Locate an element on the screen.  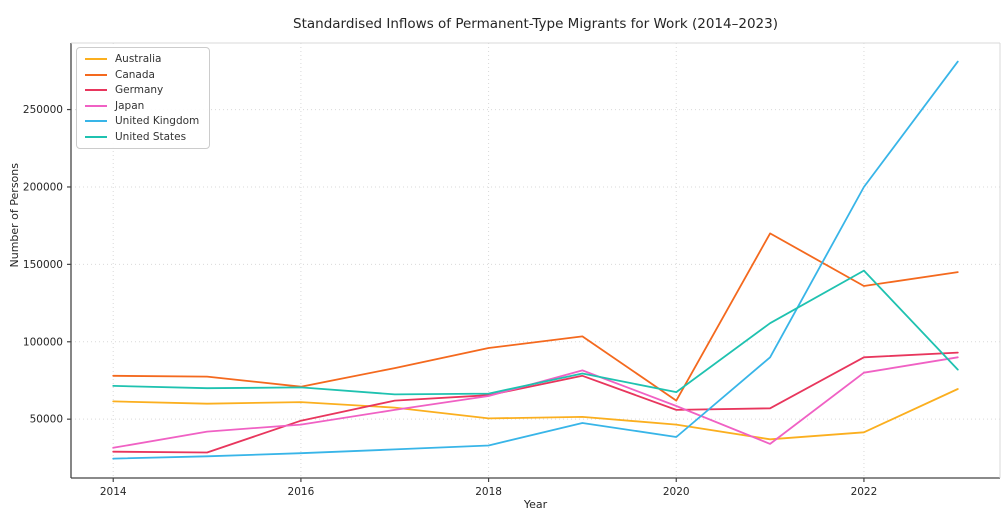
y-tick-label: 50000 is located at coordinates (46, 420).